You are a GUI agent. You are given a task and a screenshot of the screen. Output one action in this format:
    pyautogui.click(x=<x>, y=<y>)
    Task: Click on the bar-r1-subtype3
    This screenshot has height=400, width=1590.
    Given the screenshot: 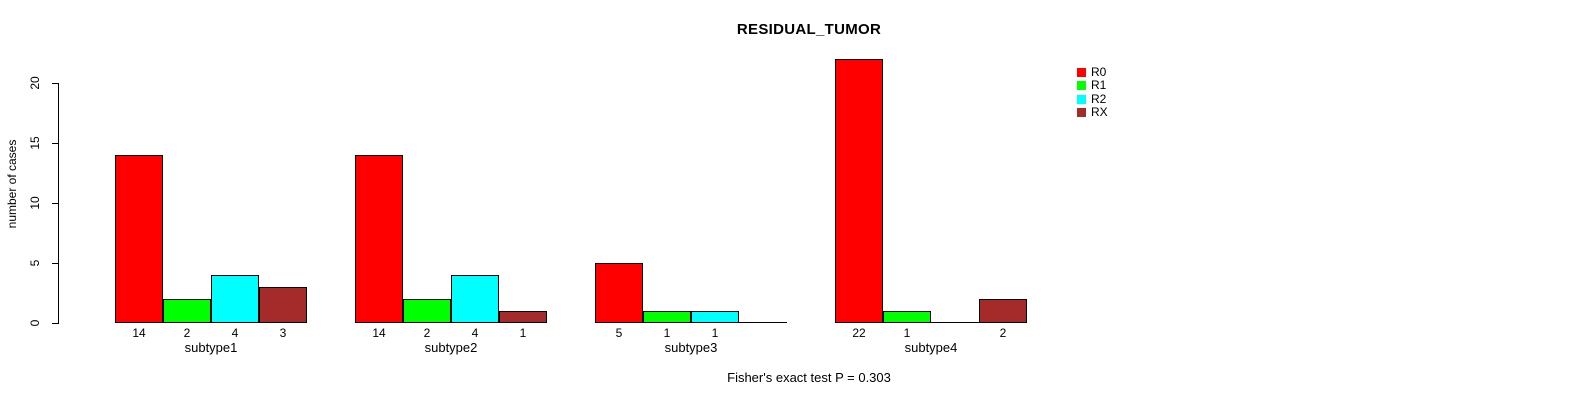 What is the action you would take?
    pyautogui.click(x=667, y=317)
    